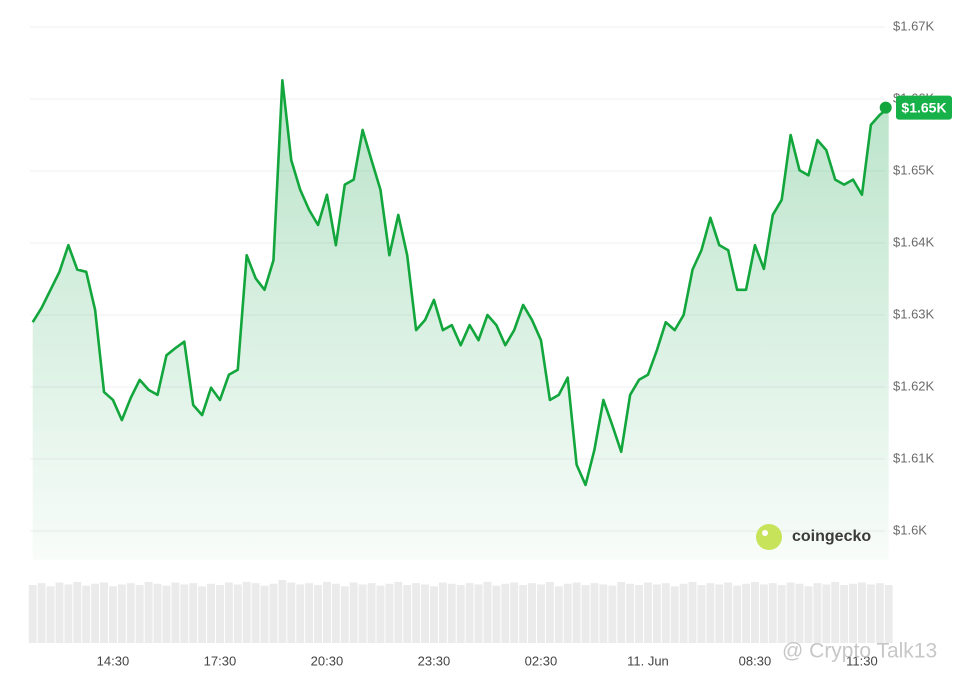 The height and width of the screenshot is (675, 969). I want to click on x-tick-label: 20:30, so click(327, 660).